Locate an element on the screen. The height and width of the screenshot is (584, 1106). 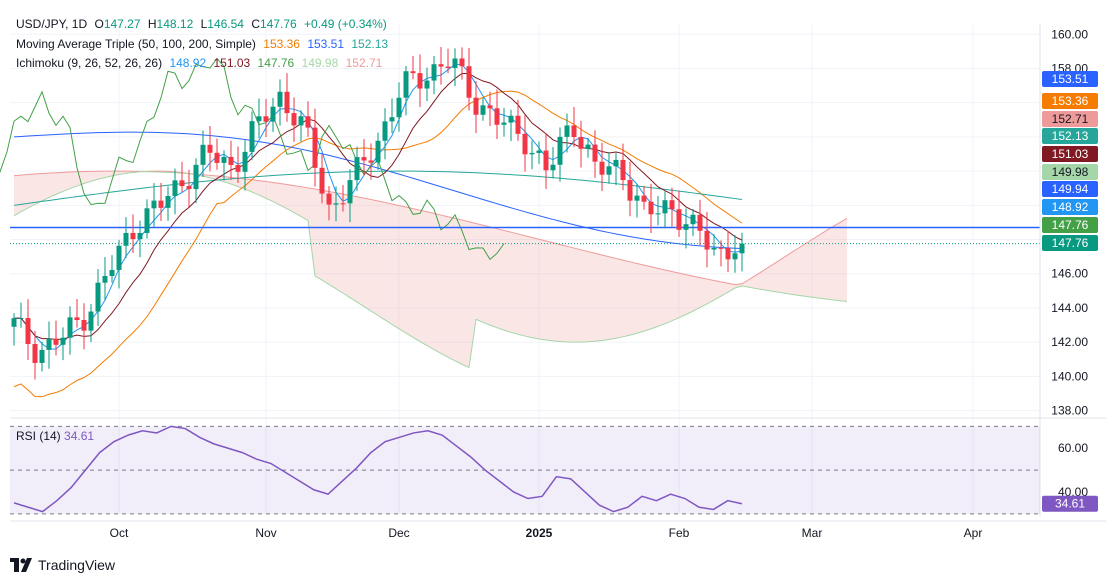
price-tick: 142.00 is located at coordinates (1069, 342).